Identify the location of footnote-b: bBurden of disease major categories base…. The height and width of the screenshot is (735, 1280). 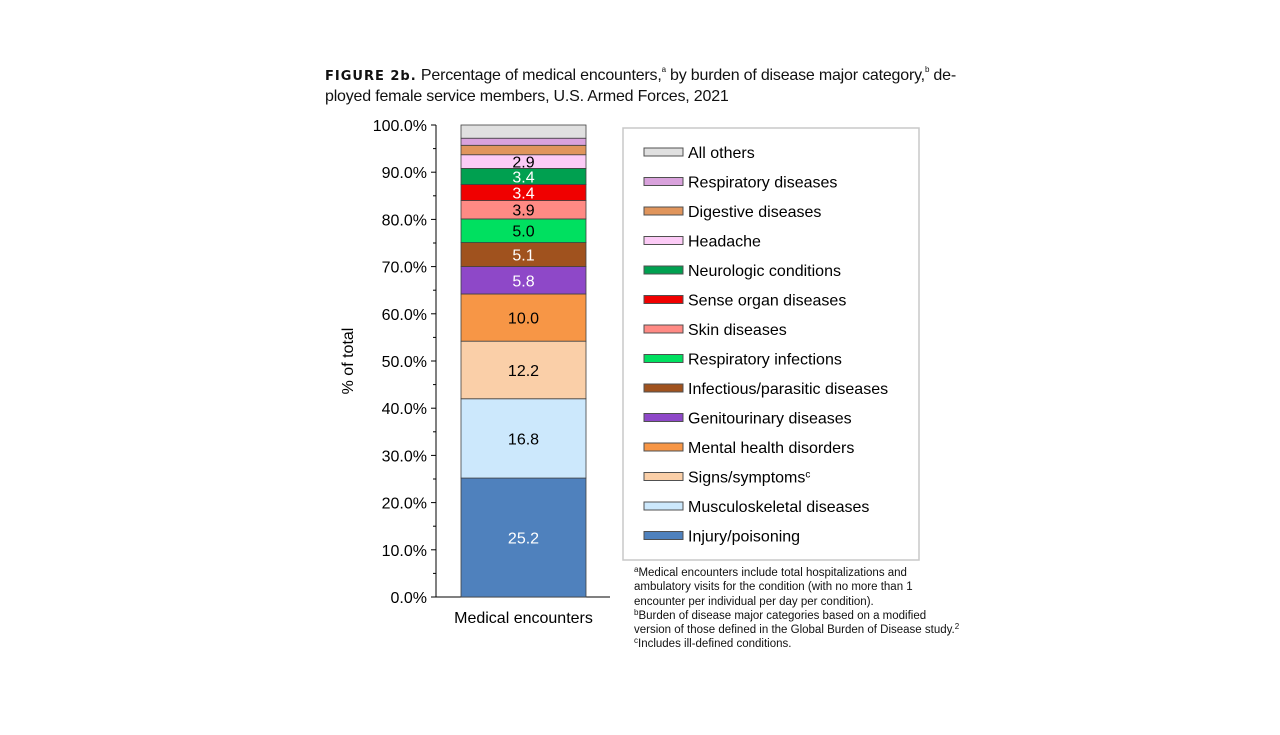
(797, 622).